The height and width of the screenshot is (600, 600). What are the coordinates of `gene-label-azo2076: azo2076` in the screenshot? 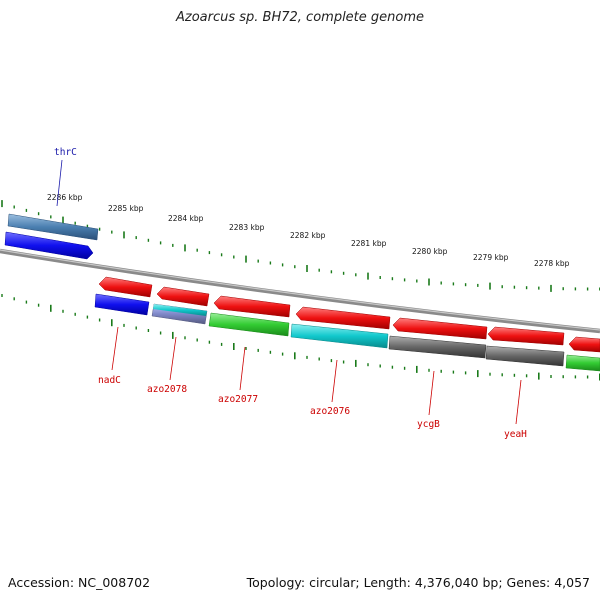 It's located at (330, 411).